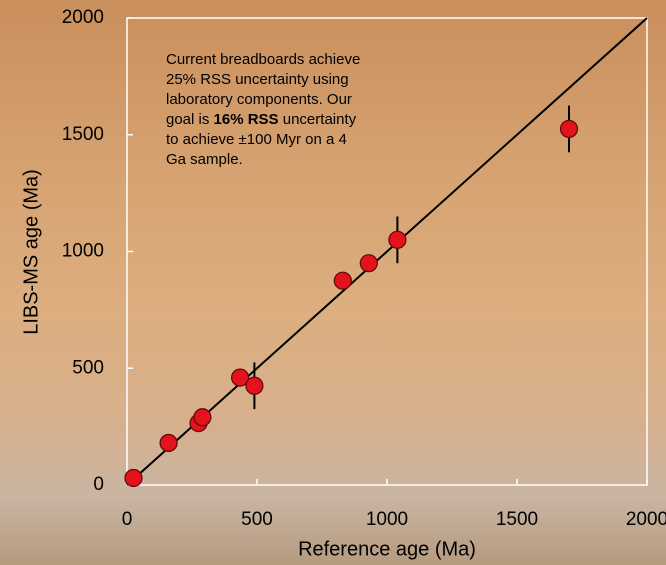 Image resolution: width=666 pixels, height=565 pixels. Describe the element at coordinates (387, 549) in the screenshot. I see `x-axis-title: Reference age (Ma)` at that location.